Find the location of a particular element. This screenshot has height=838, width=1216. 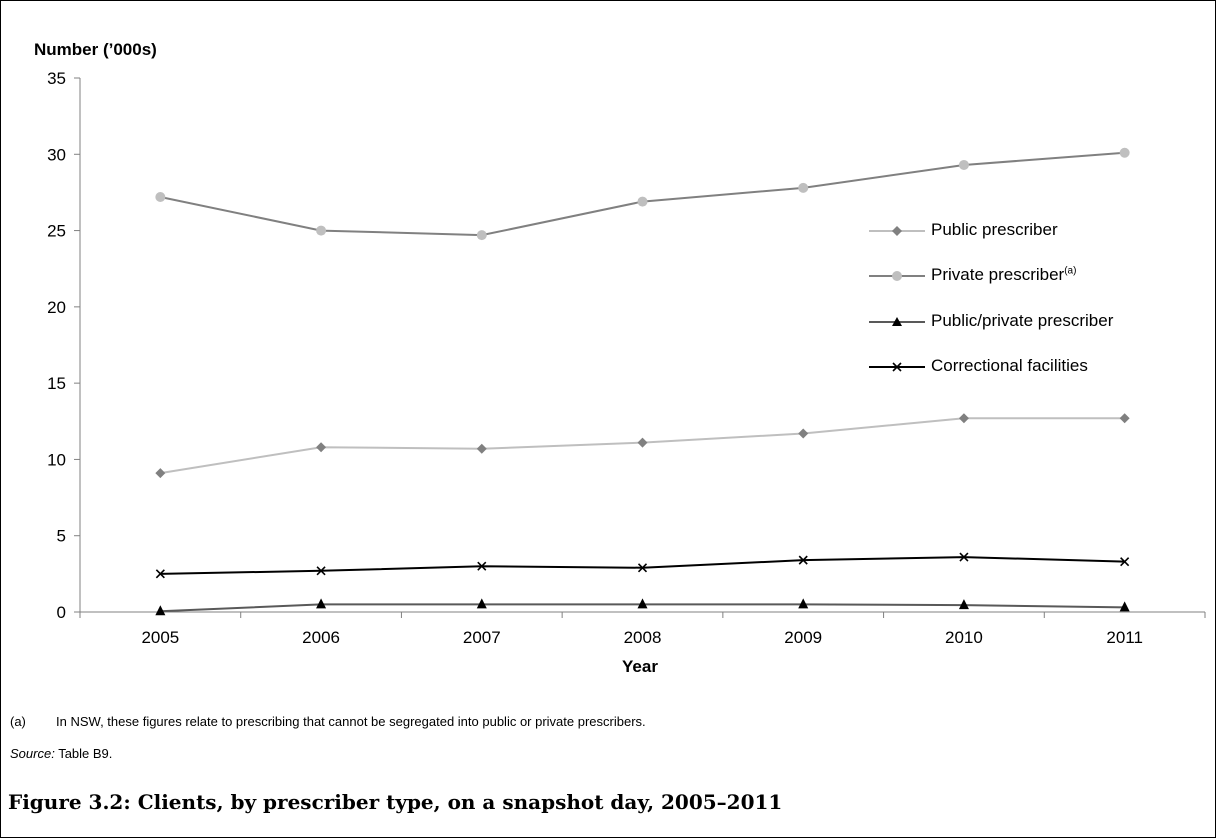

y-tick-label: 15 is located at coordinates (56, 383).